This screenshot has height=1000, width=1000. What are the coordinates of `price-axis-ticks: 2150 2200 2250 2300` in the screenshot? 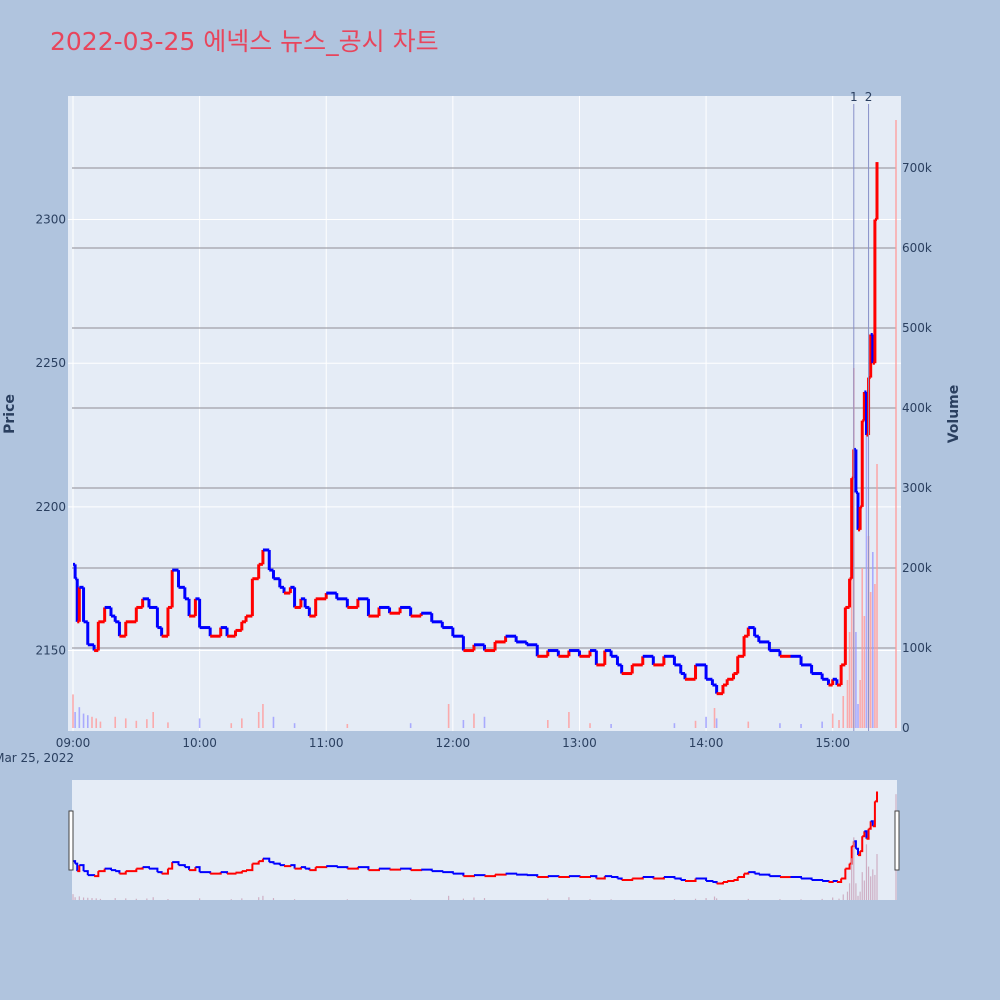 It's located at (50, 435).